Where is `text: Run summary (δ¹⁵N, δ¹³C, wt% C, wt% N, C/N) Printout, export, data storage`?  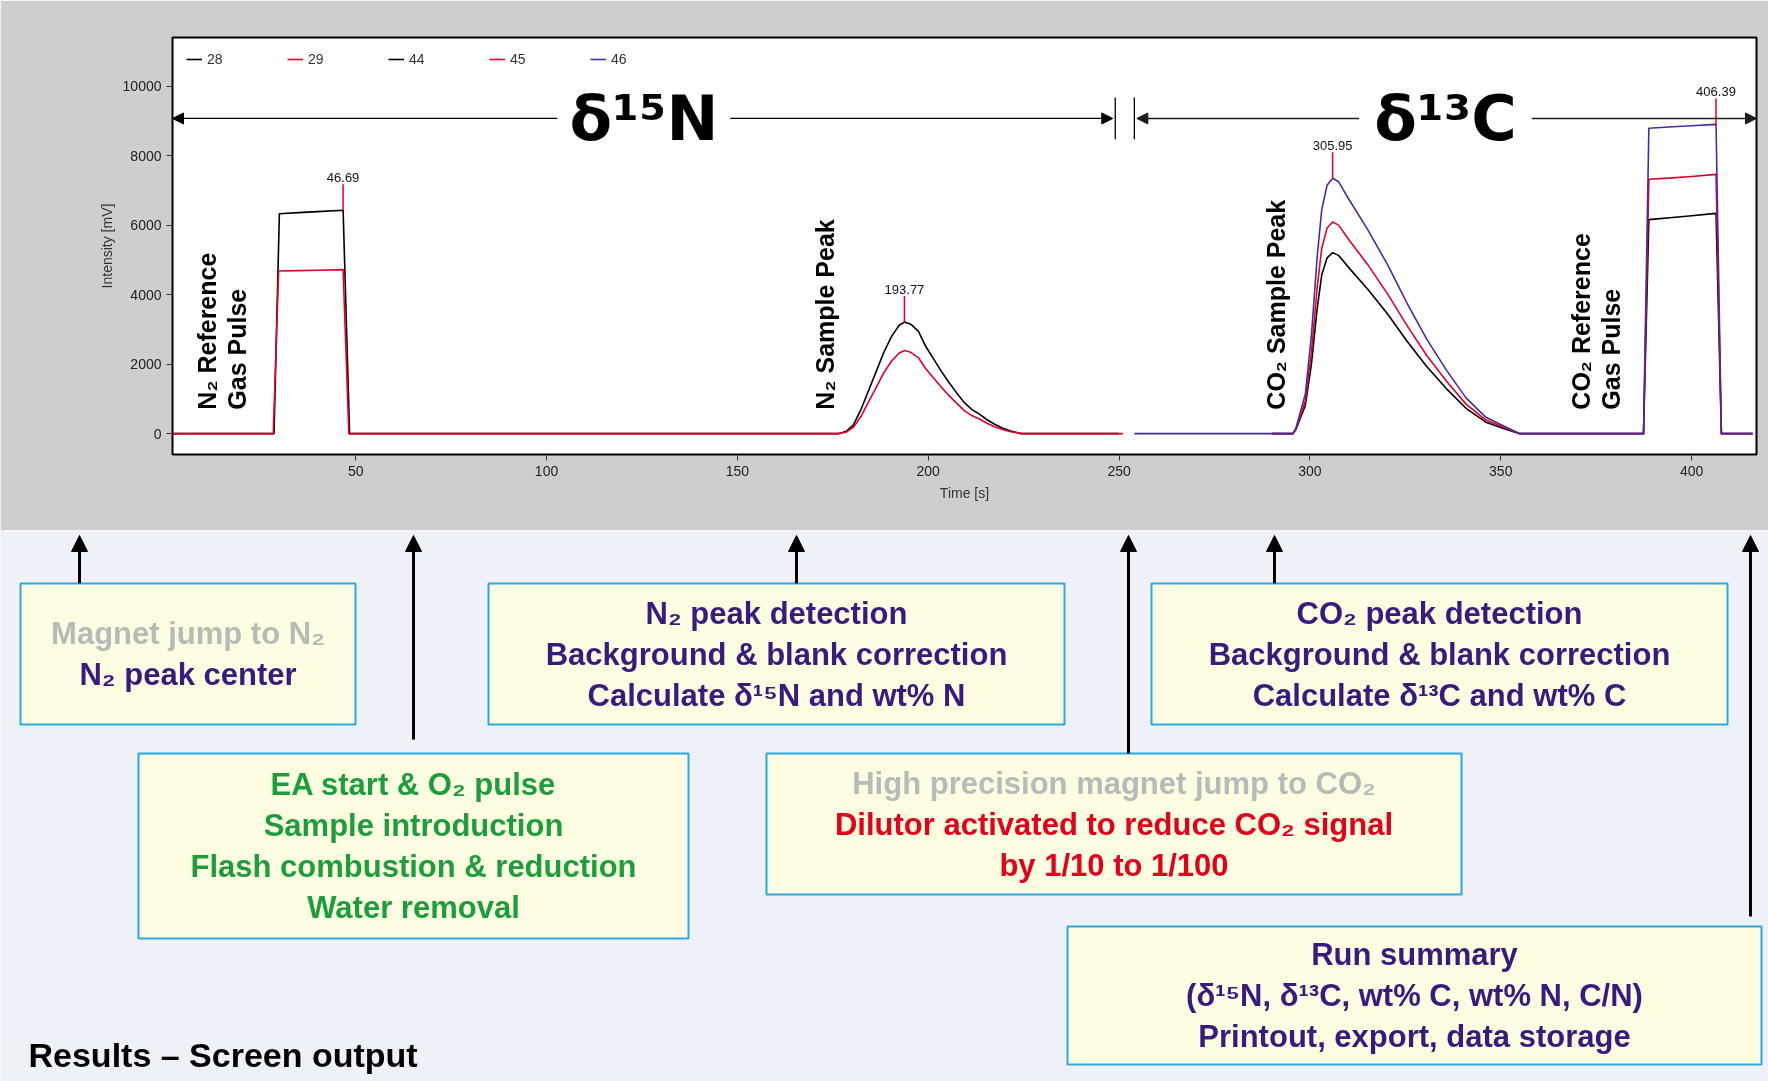
text: Run summary (δ¹⁵N, δ¹³C, wt% C, wt% N, C/N) Printout, export, data storage is located at coordinates (1414, 995).